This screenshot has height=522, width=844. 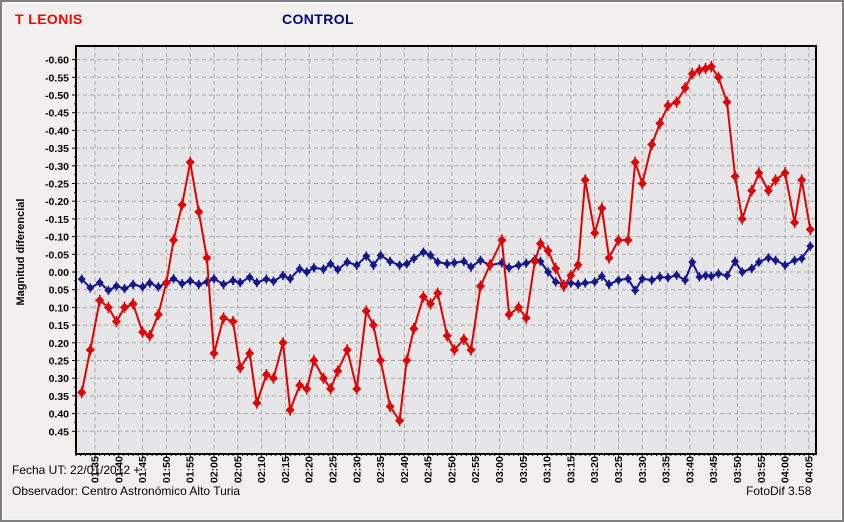 I want to click on y-tick-label: -0.25, so click(x=57, y=185).